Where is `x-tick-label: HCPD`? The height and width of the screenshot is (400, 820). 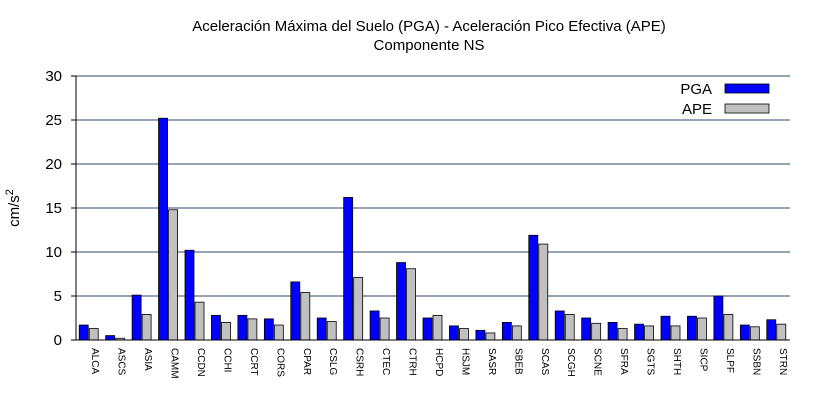 x-tick-label: HCPD is located at coordinates (438, 362).